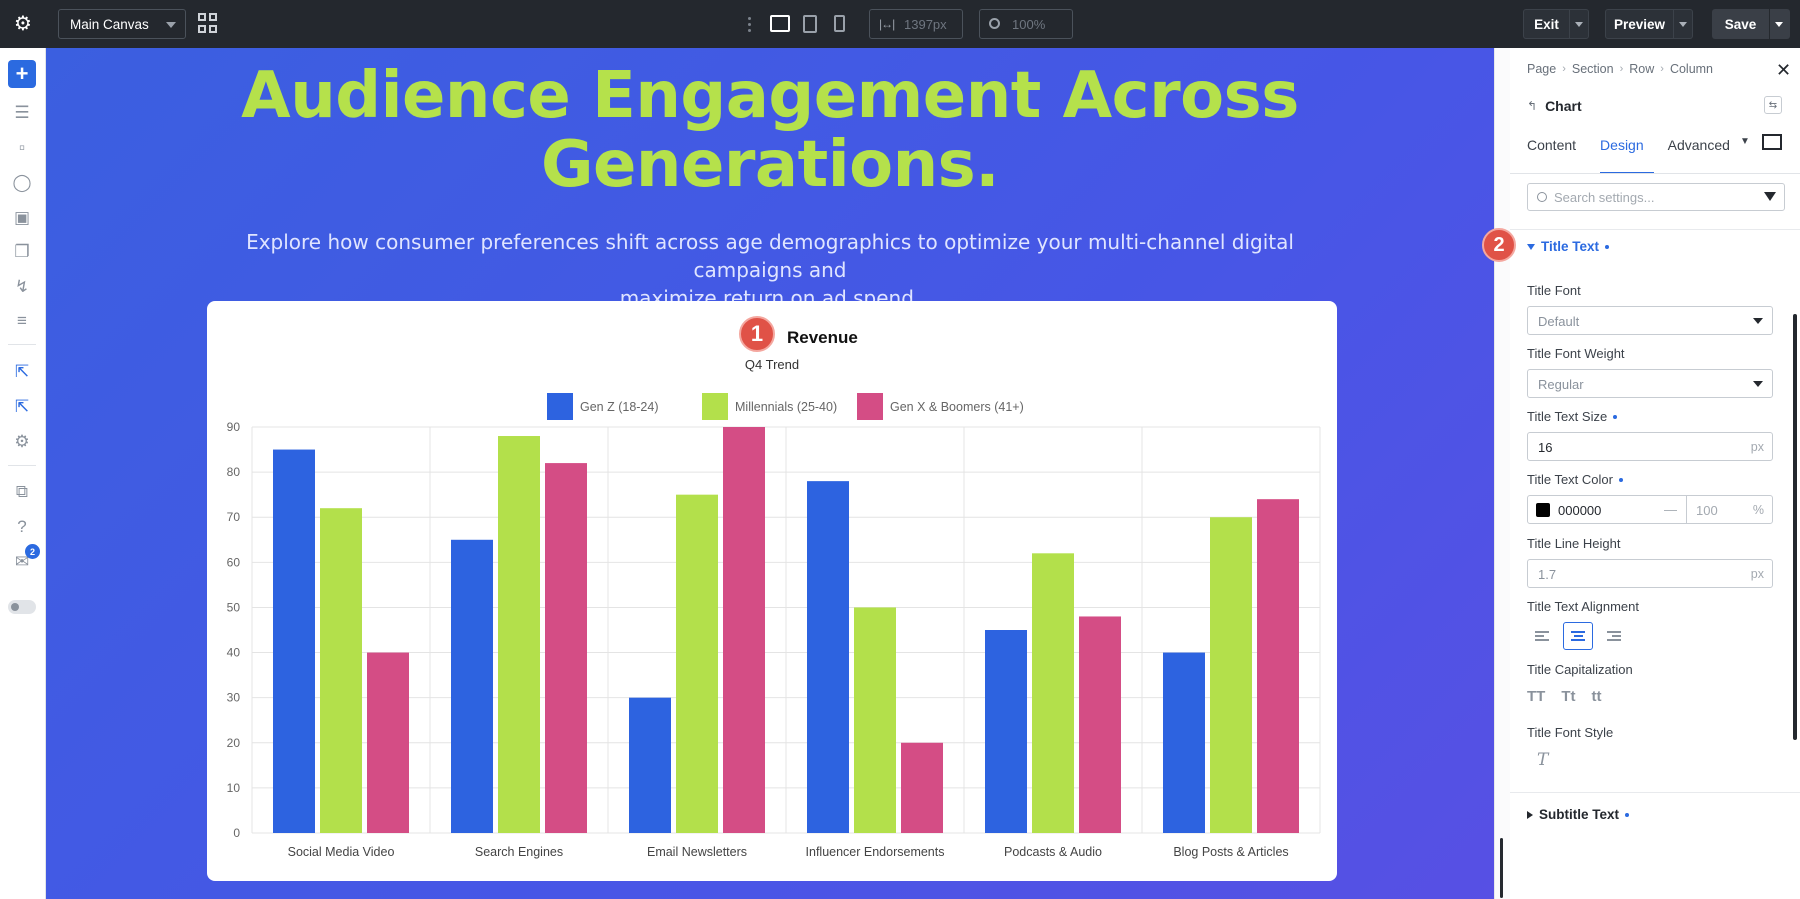 The image size is (1800, 899). What do you see at coordinates (22, 406) in the screenshot?
I see `multi-select-icon: ⇱` at bounding box center [22, 406].